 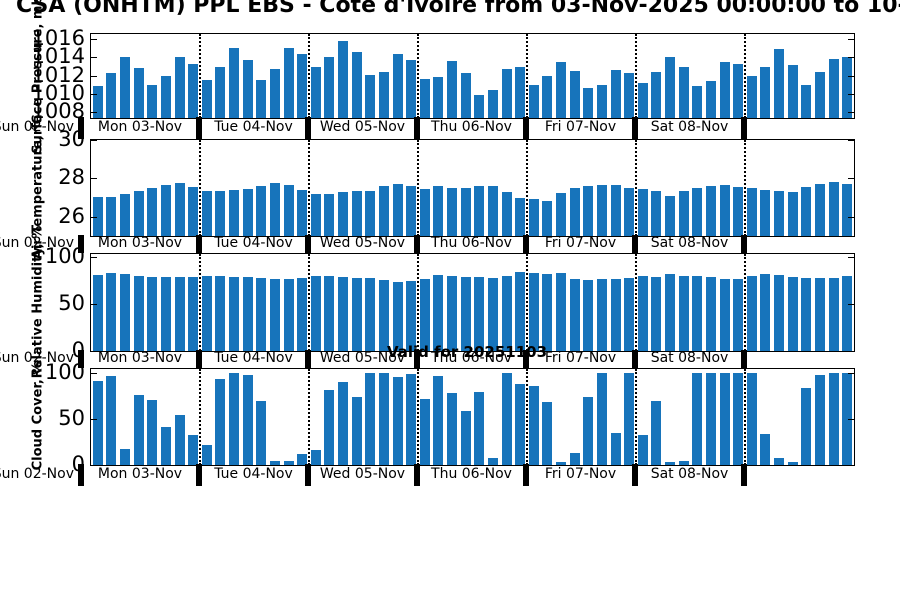 What do you see at coordinates (71, 139) in the screenshot?
I see `air-temperature-tick-label: 30` at bounding box center [71, 139].